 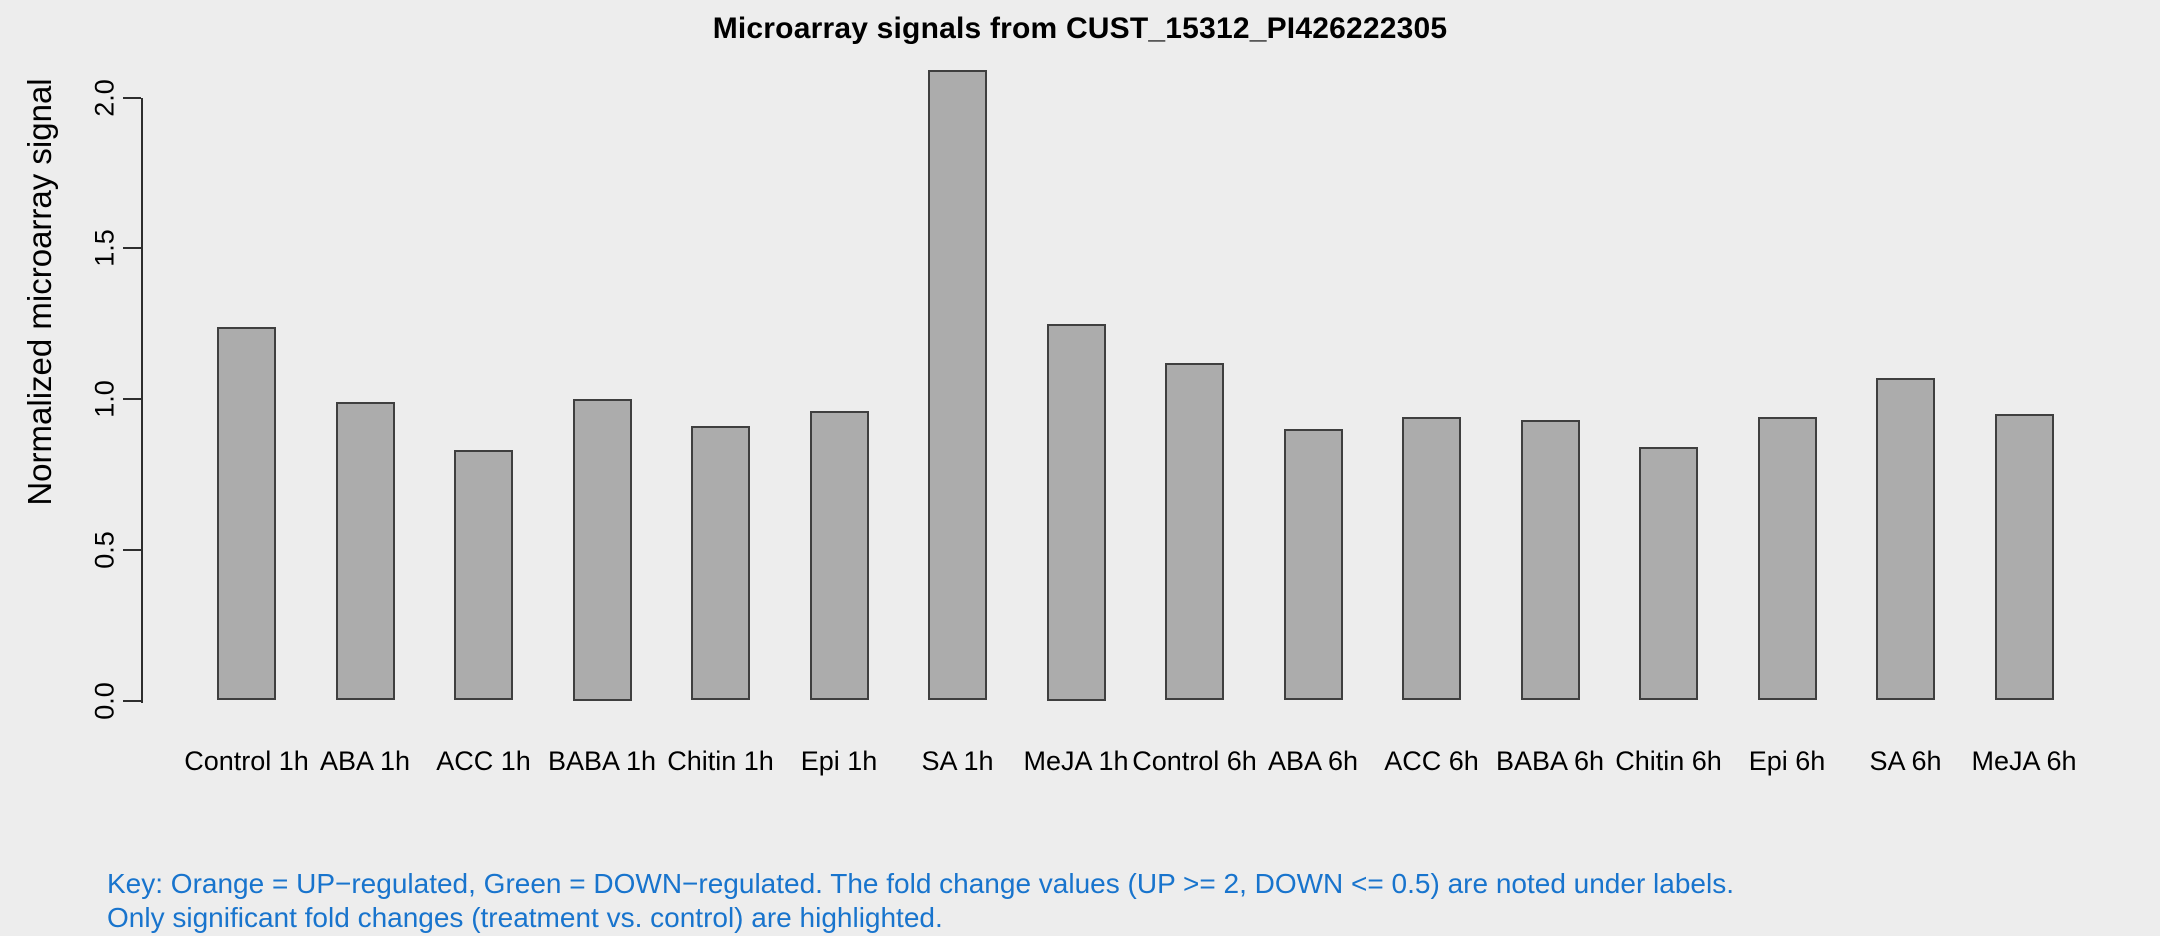 I want to click on x-axis-label: ABA 6h, so click(x=1313, y=761).